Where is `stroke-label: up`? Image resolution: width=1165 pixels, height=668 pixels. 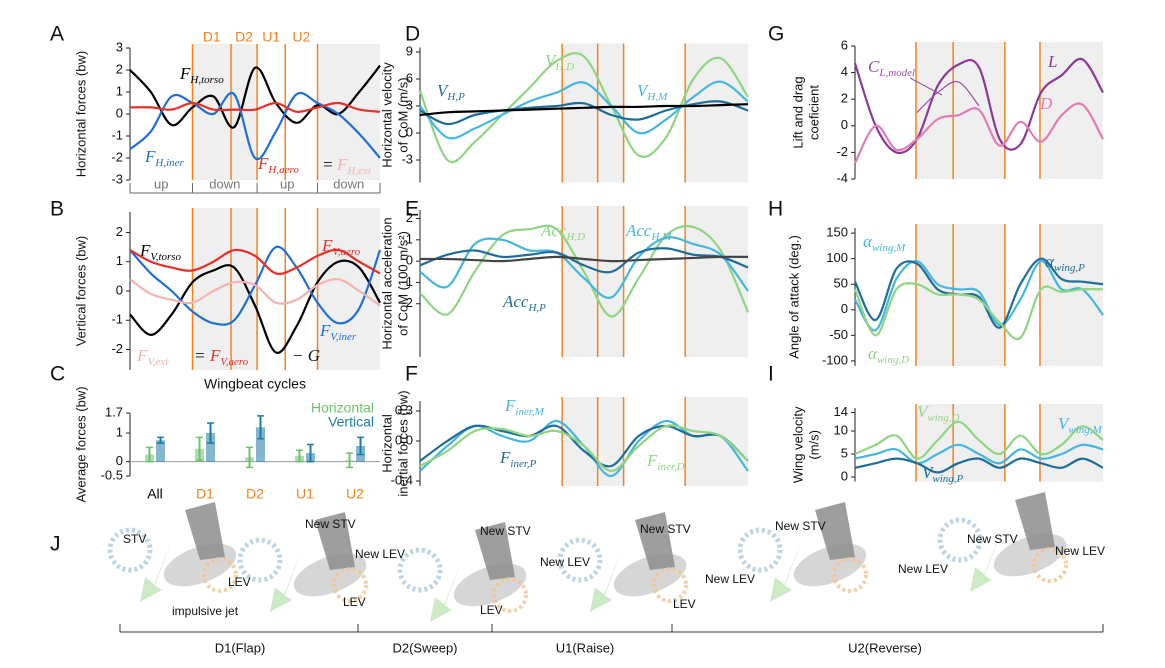 stroke-label: up is located at coordinates (287, 183).